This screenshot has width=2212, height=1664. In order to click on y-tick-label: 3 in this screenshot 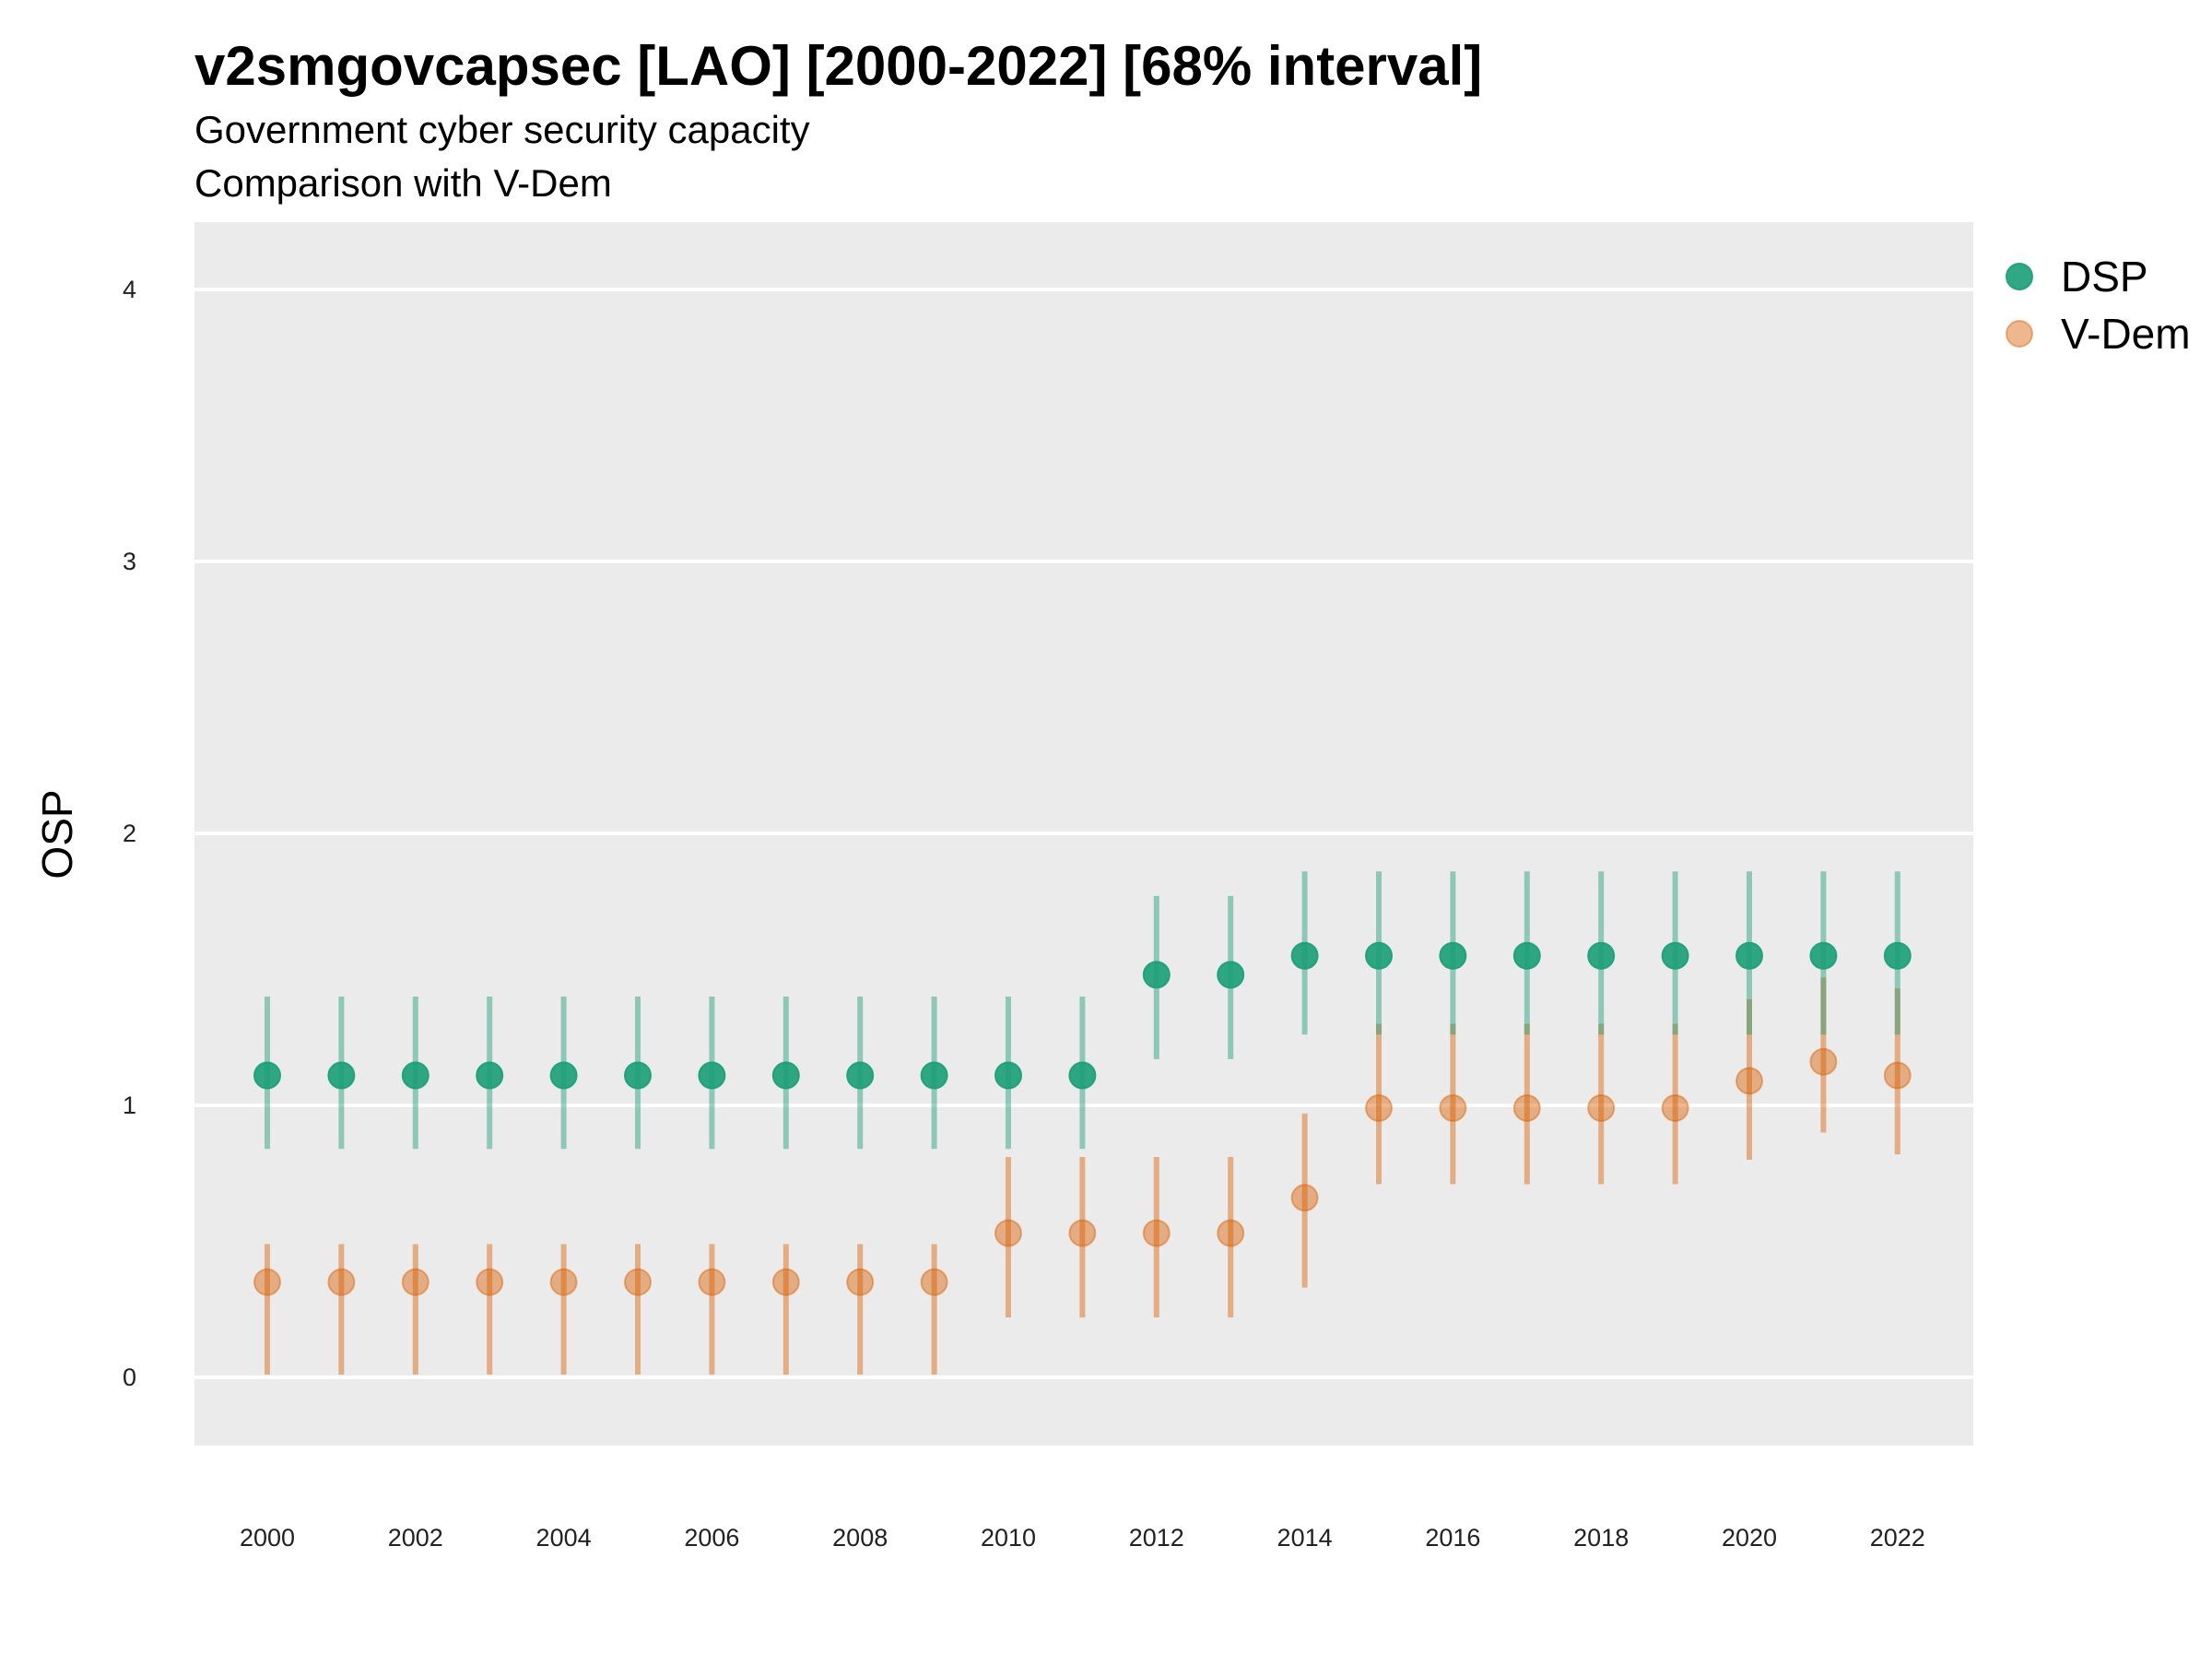, I will do `click(129, 561)`.